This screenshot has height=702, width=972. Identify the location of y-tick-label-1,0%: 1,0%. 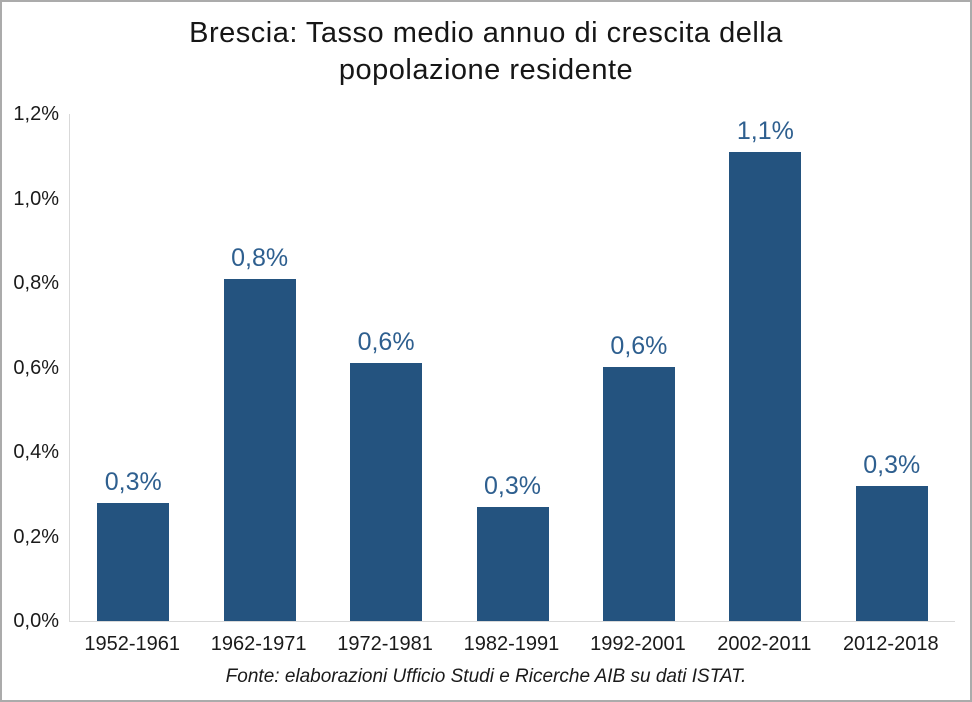
(36, 198).